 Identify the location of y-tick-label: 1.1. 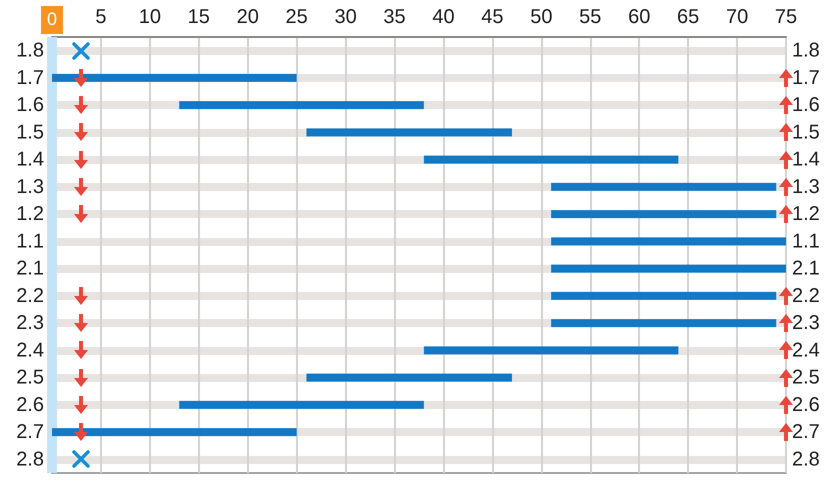
(806, 241).